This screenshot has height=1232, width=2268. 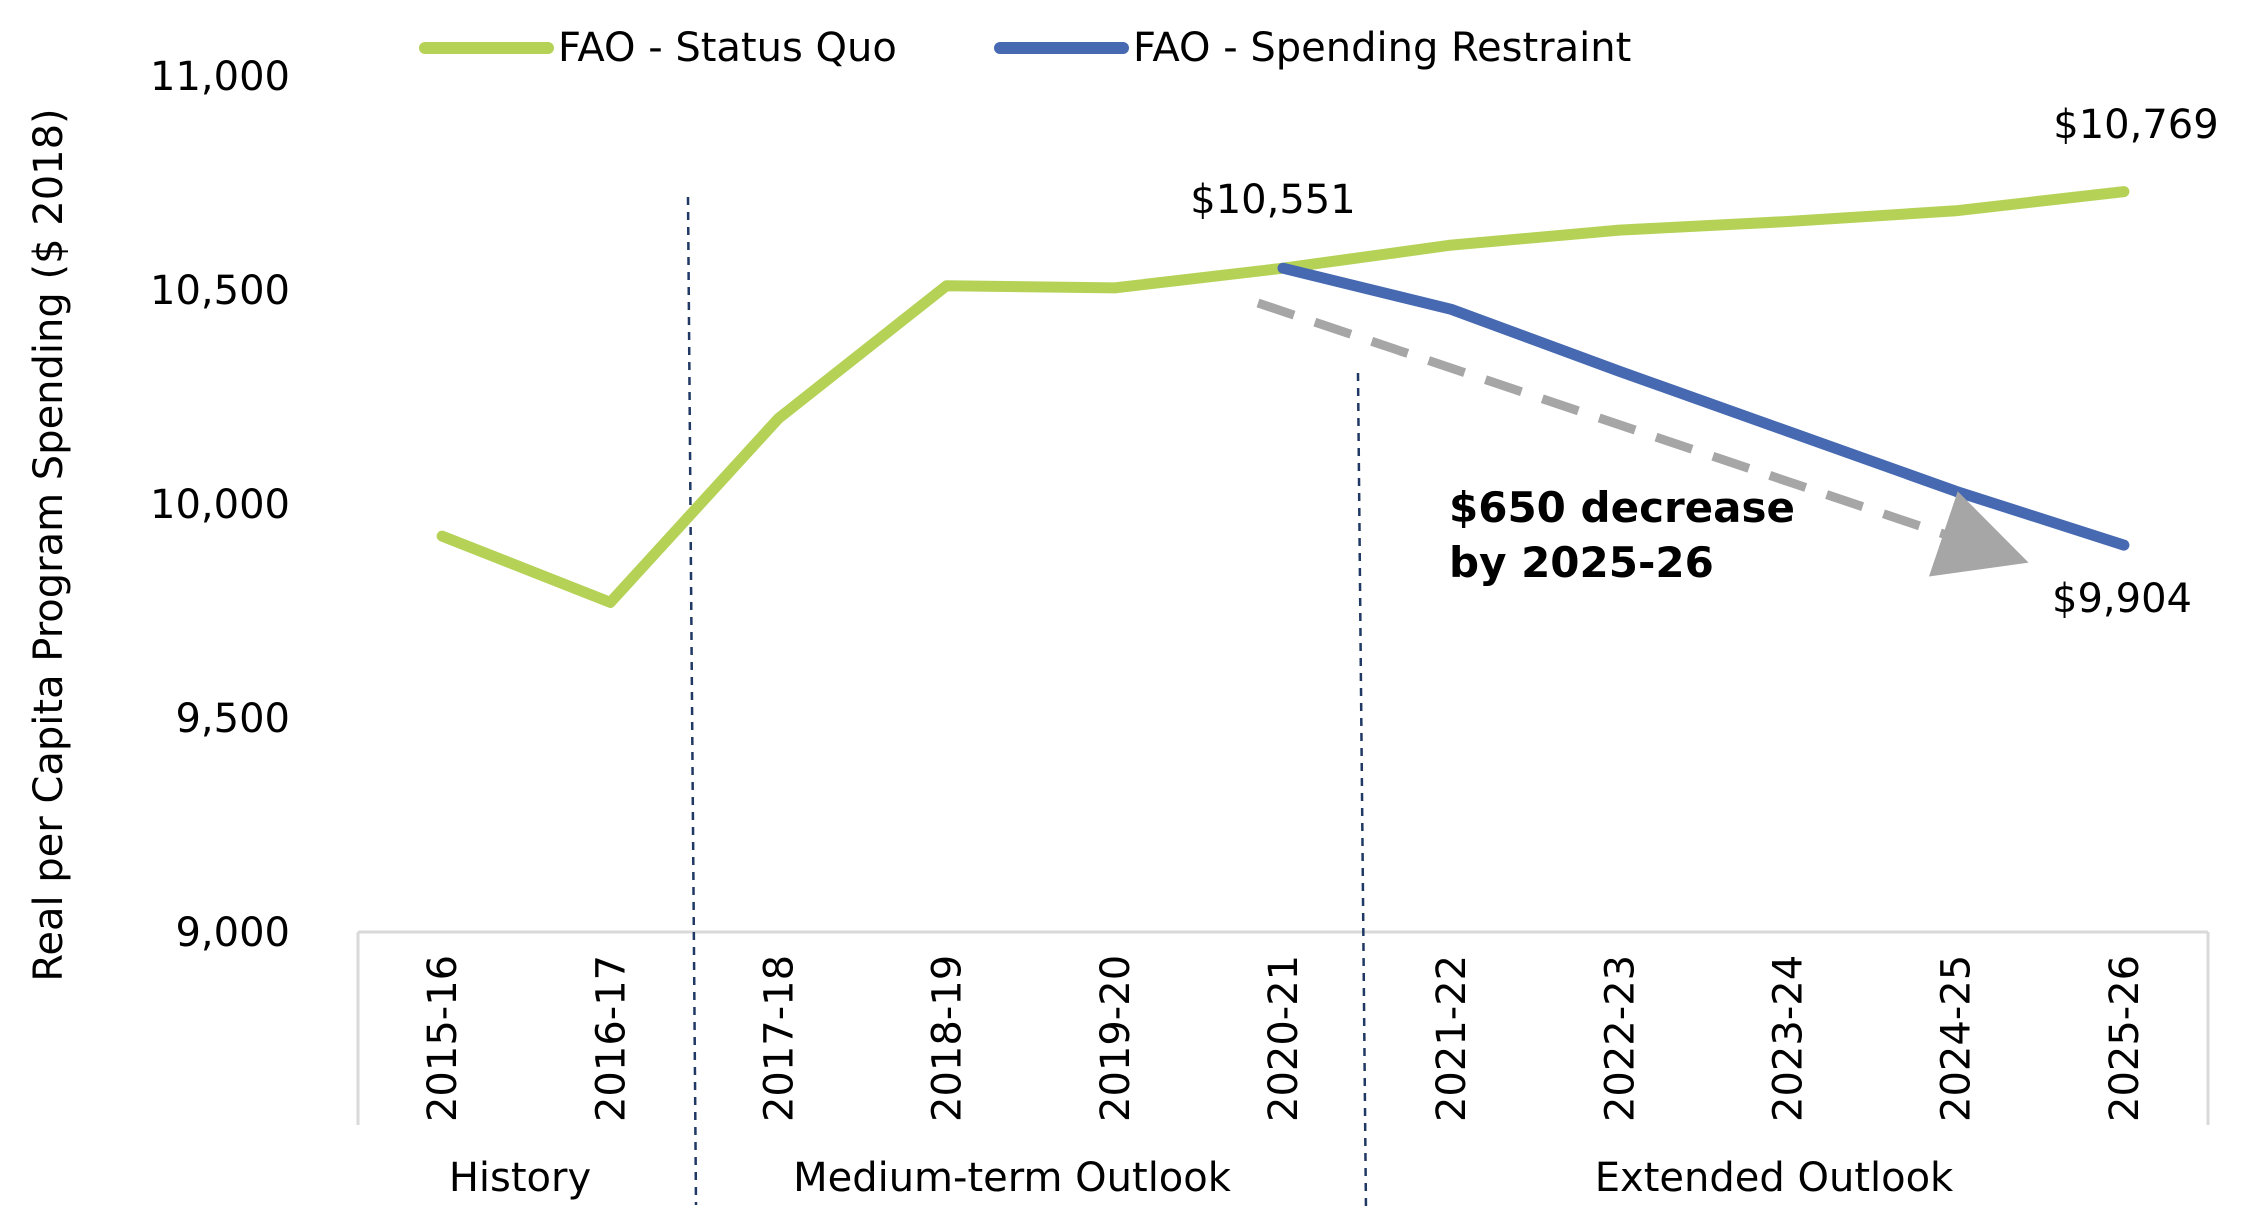 I want to click on x-tick-label: 2021-22, so click(x=1452, y=1038).